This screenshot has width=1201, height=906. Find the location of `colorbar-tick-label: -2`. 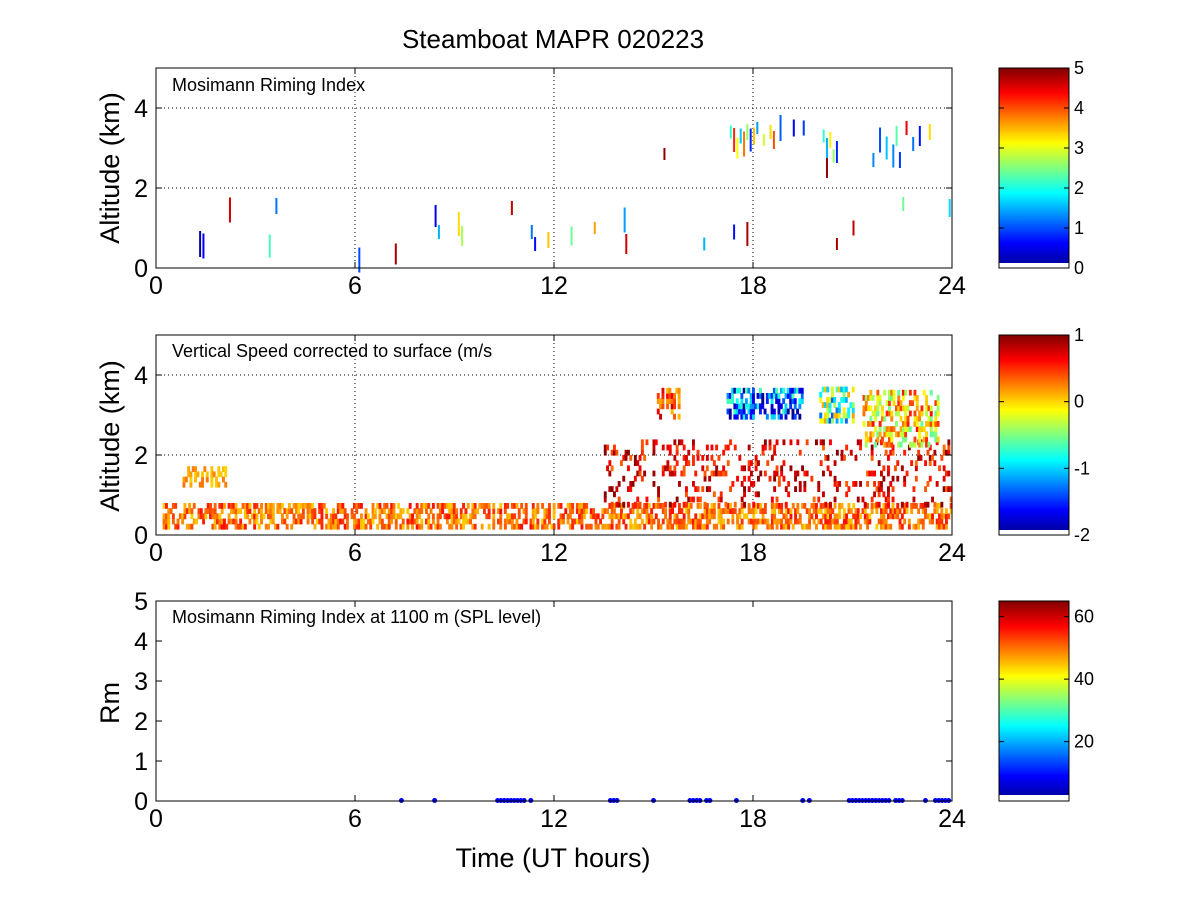

colorbar-tick-label: -2 is located at coordinates (1082, 535).